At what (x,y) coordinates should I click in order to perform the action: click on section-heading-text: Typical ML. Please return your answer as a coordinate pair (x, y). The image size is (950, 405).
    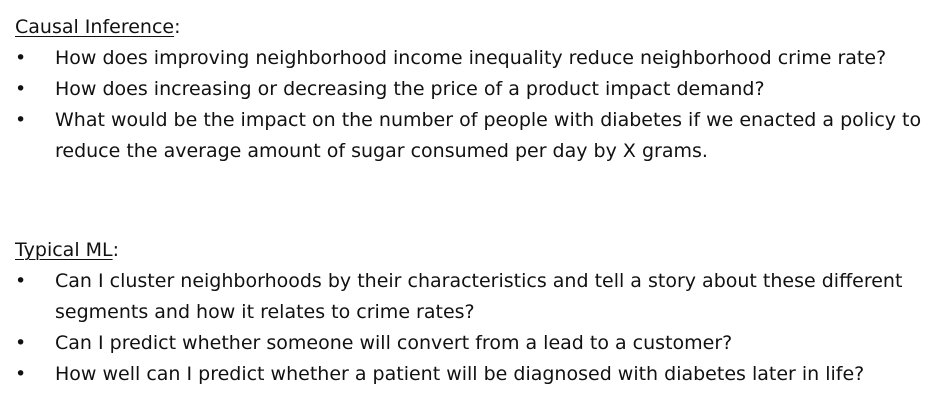
    Looking at the image, I should click on (64, 250).